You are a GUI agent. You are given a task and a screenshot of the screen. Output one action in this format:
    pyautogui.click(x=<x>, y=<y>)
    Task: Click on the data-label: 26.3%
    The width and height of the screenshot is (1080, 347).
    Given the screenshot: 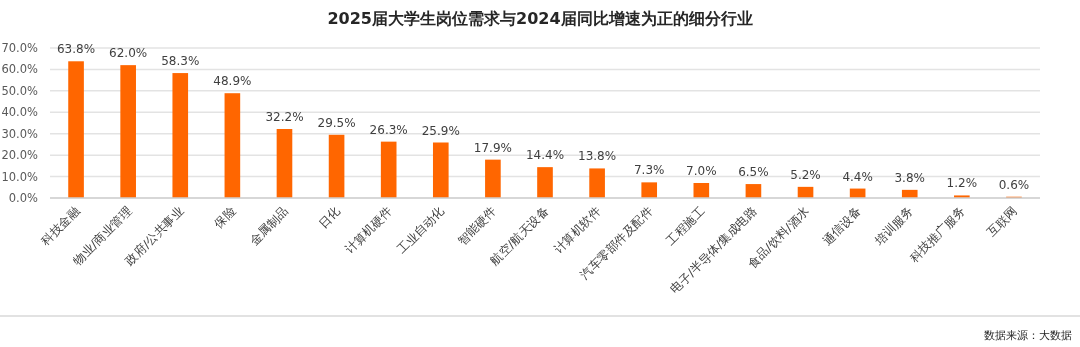 What is the action you would take?
    pyautogui.click(x=388, y=129)
    